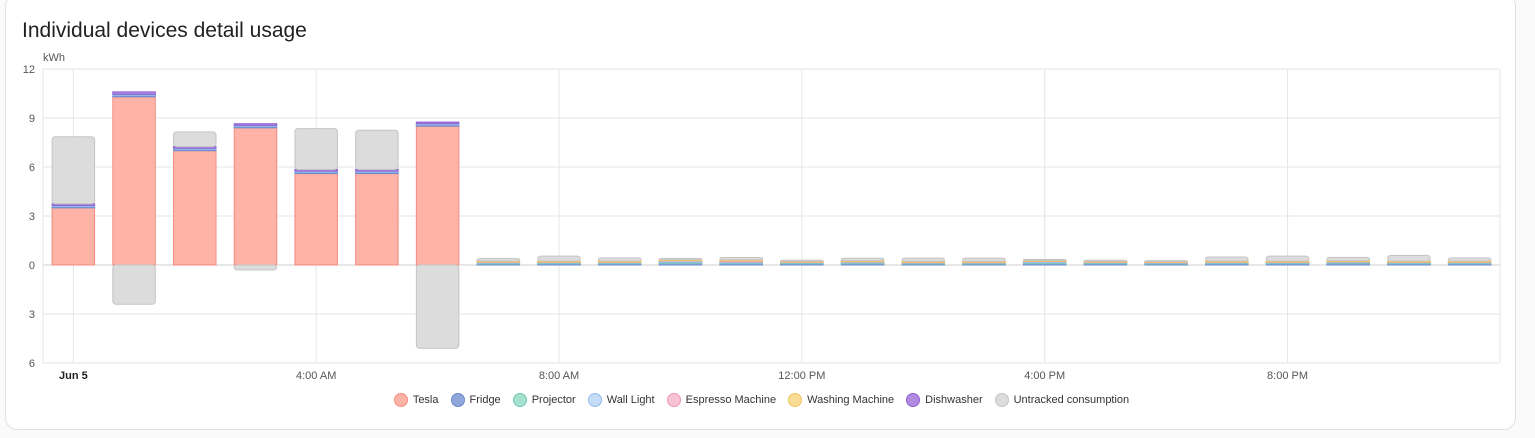 This screenshot has width=1535, height=438. I want to click on legend-item: Tesla, so click(416, 400).